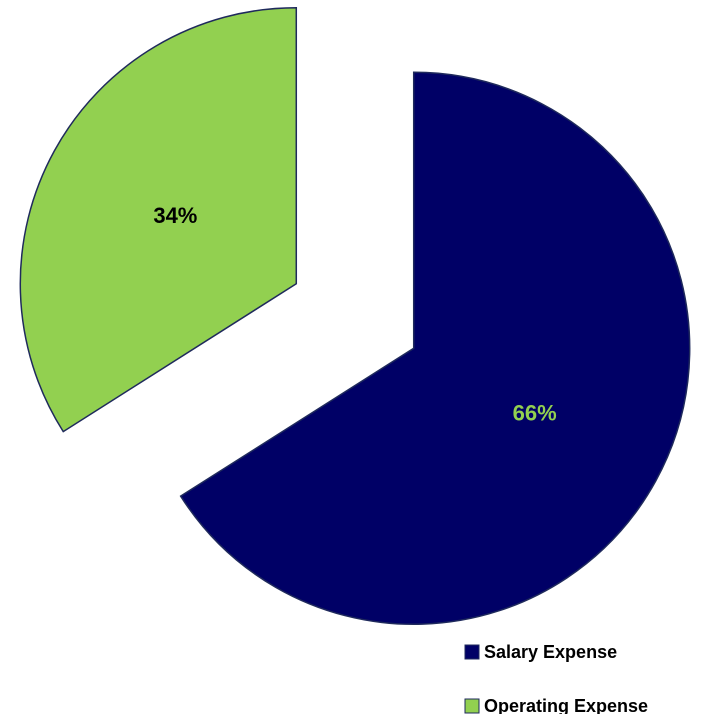 The height and width of the screenshot is (714, 705). What do you see at coordinates (175, 215) in the screenshot?
I see `data-label: 34%` at bounding box center [175, 215].